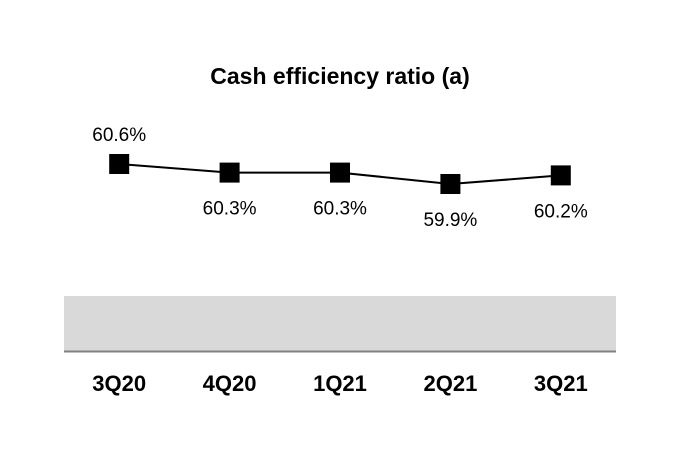 This screenshot has height=460, width=680. Describe the element at coordinates (230, 383) in the screenshot. I see `x-tick-label: 4Q20` at that location.